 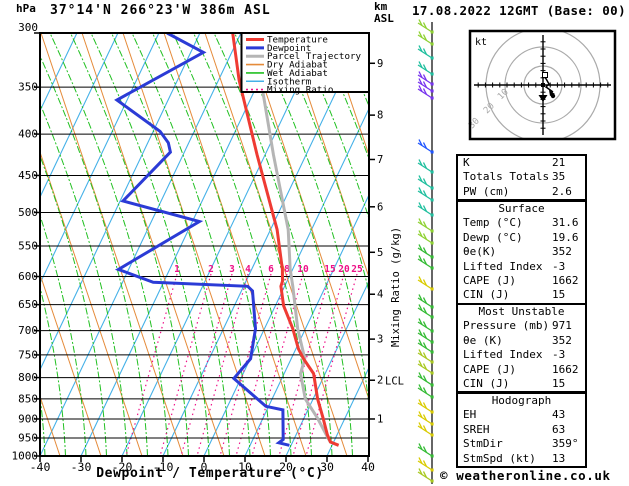 What do you see at coordinates (368, 467) in the screenshot?
I see `temp-tick-label: 40` at bounding box center [368, 467].